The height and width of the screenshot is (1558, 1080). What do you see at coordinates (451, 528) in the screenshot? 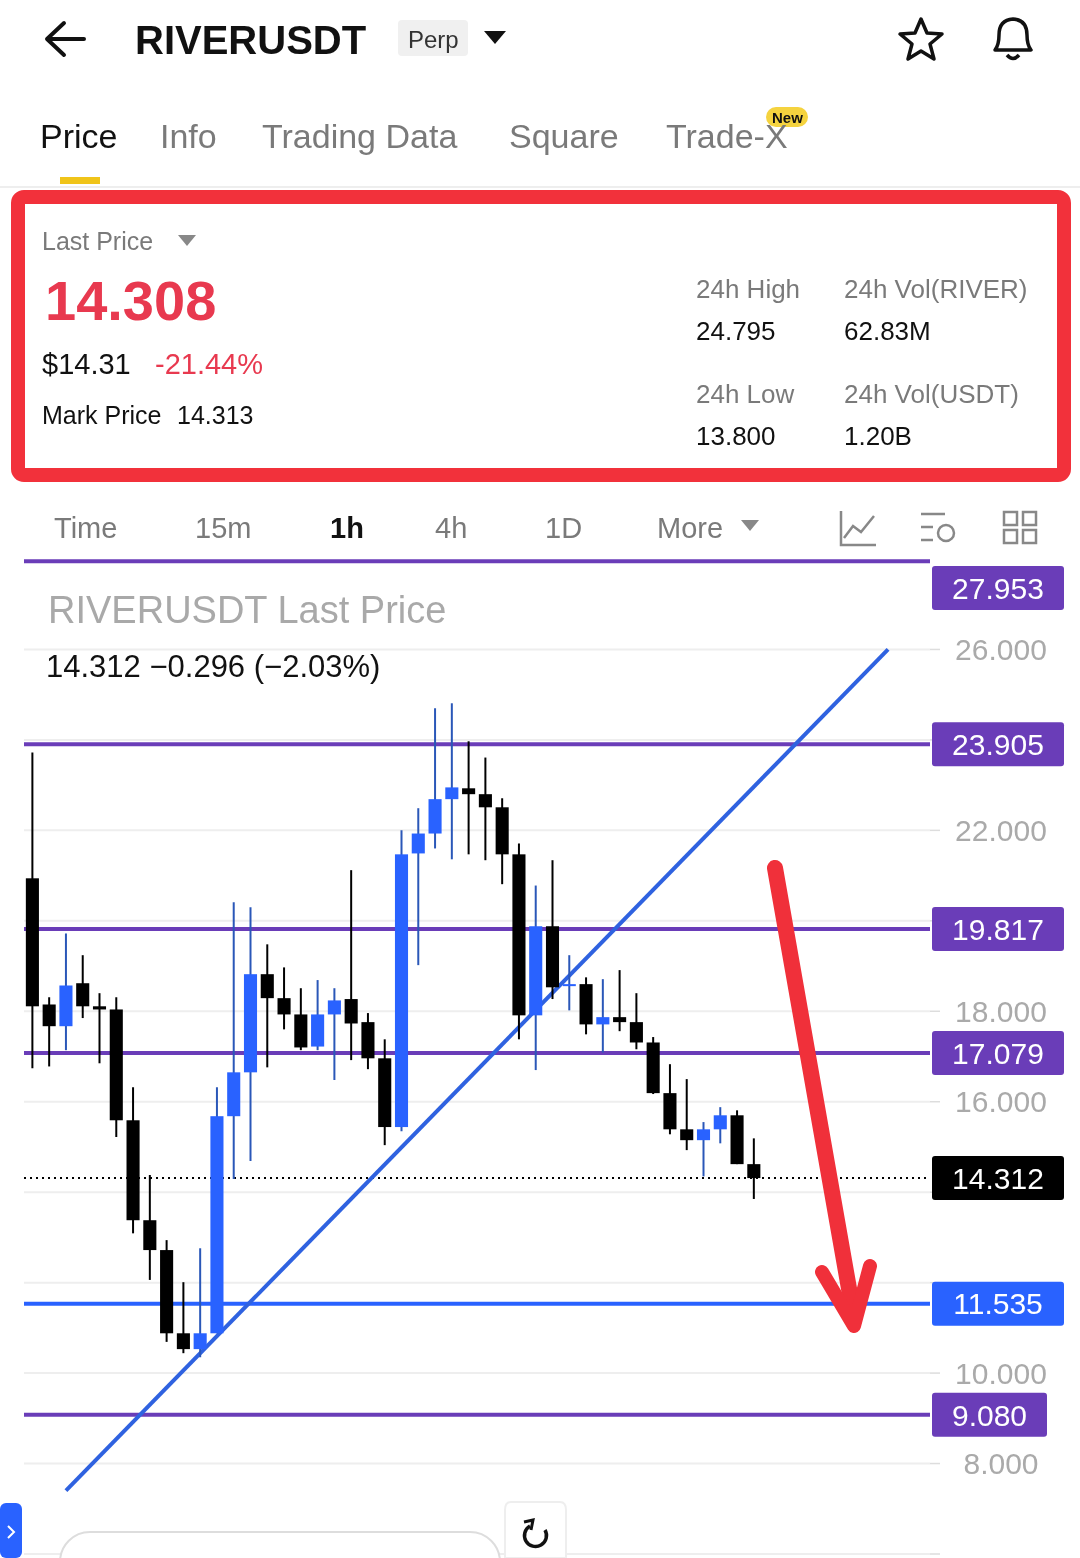
I see `text: 4h` at bounding box center [451, 528].